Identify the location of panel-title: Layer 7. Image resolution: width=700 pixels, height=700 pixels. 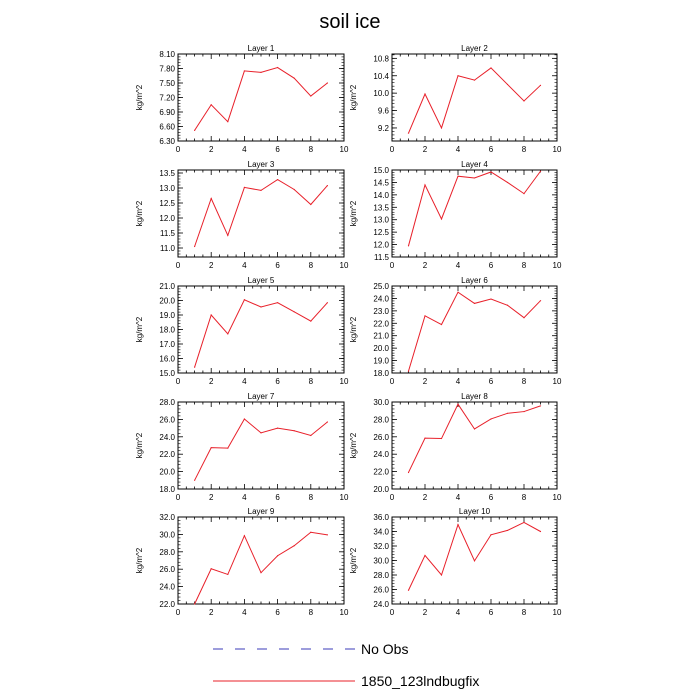
(261, 396).